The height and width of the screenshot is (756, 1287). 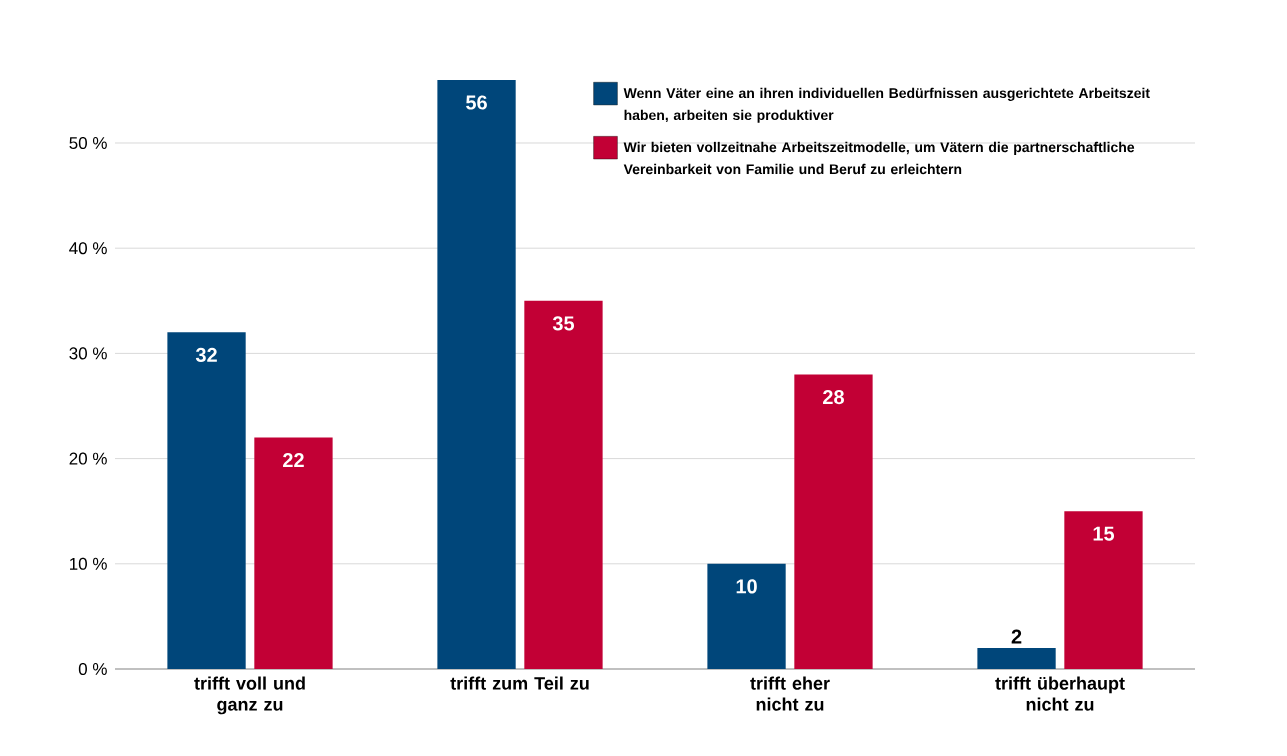 What do you see at coordinates (293, 460) in the screenshot?
I see `data-label: 22` at bounding box center [293, 460].